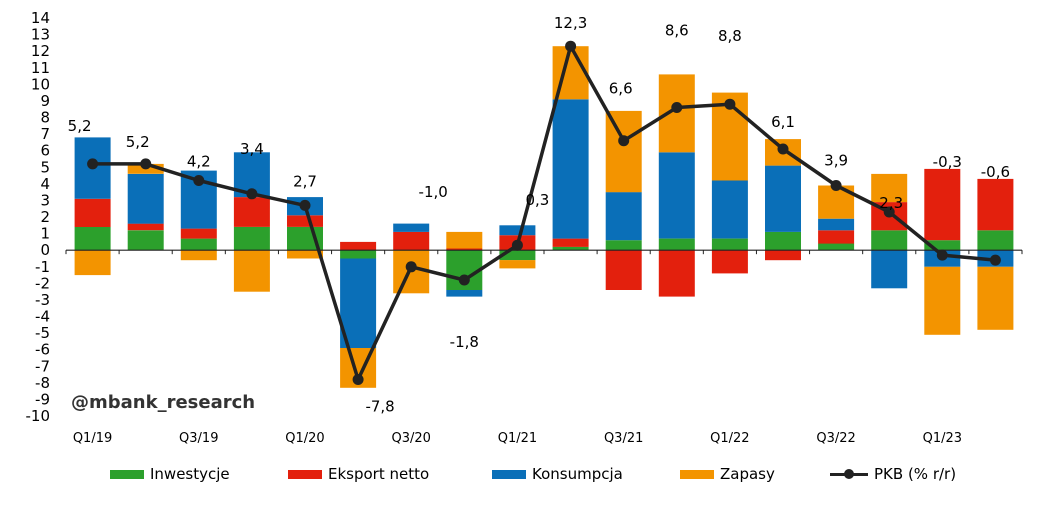 The height and width of the screenshot is (505, 1053). I want to click on legend-swatch-zapasy, so click(697, 474).